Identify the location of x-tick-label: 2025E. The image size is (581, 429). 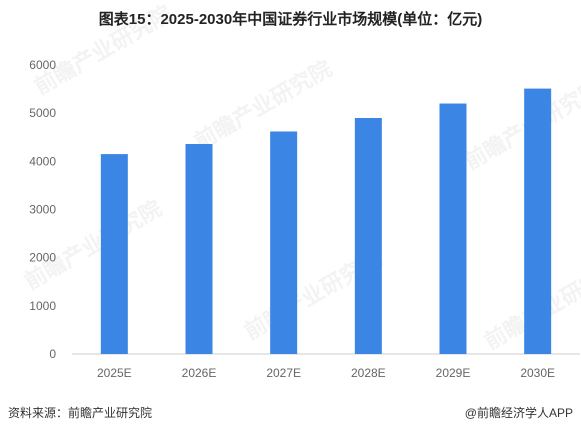
(114, 373).